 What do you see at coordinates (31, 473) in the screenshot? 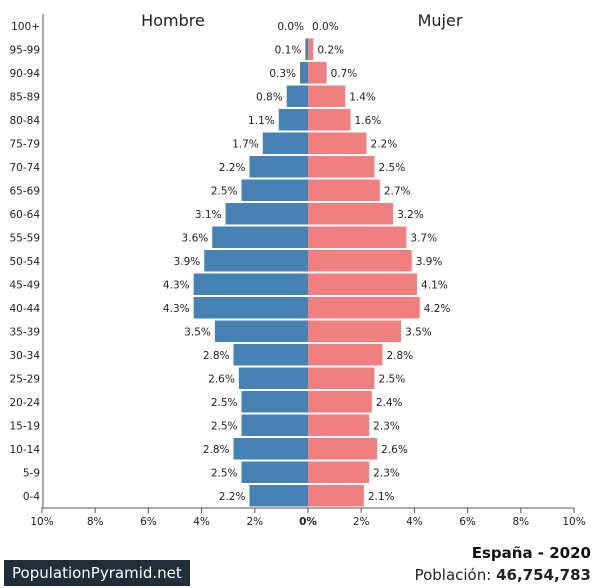
I see `age-group-label: 5-9` at bounding box center [31, 473].